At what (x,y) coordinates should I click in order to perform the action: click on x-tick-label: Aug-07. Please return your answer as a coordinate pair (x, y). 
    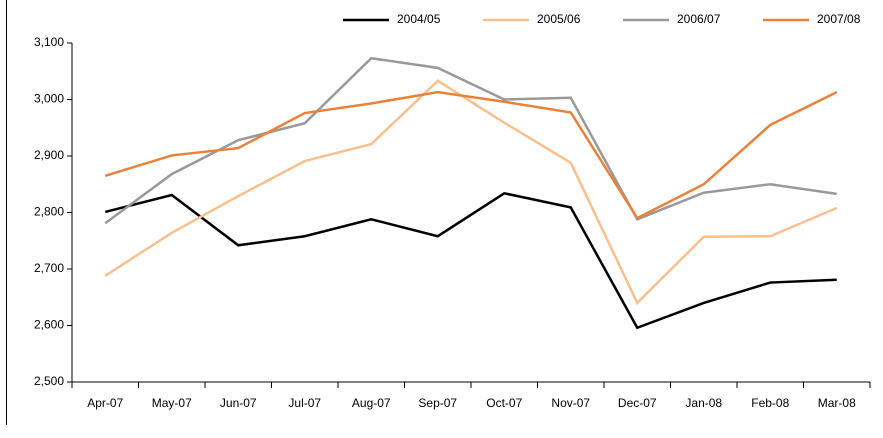
    Looking at the image, I should click on (371, 403).